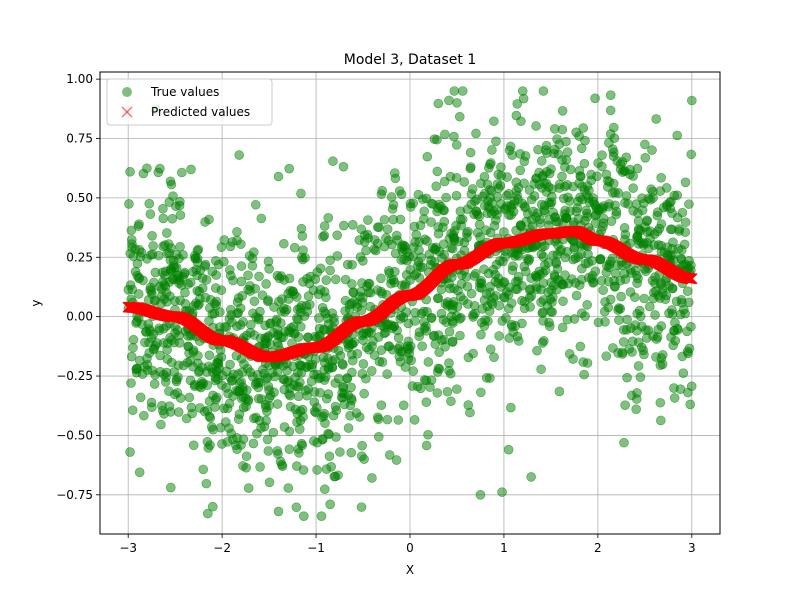 The image size is (800, 600). Describe the element at coordinates (410, 570) in the screenshot. I see `x-axis-label: X` at that location.